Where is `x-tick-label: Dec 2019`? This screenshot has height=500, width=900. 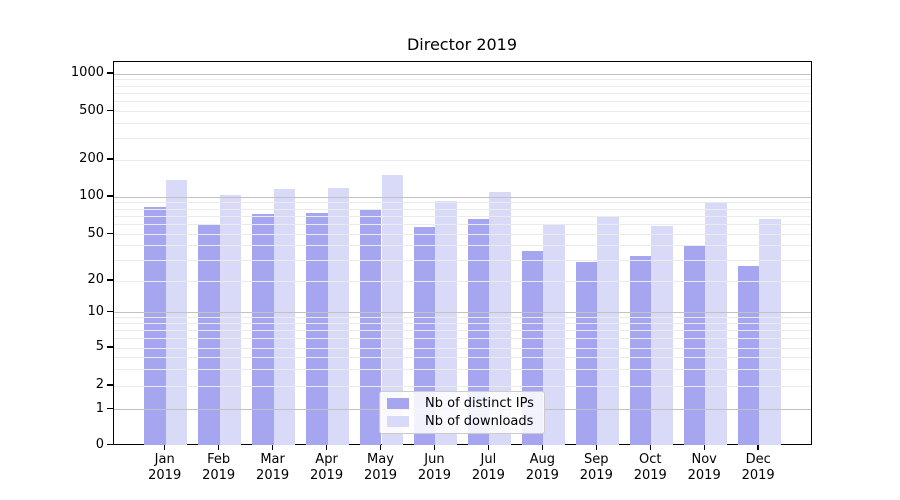
x-tick-label: Dec 2019 is located at coordinates (758, 468).